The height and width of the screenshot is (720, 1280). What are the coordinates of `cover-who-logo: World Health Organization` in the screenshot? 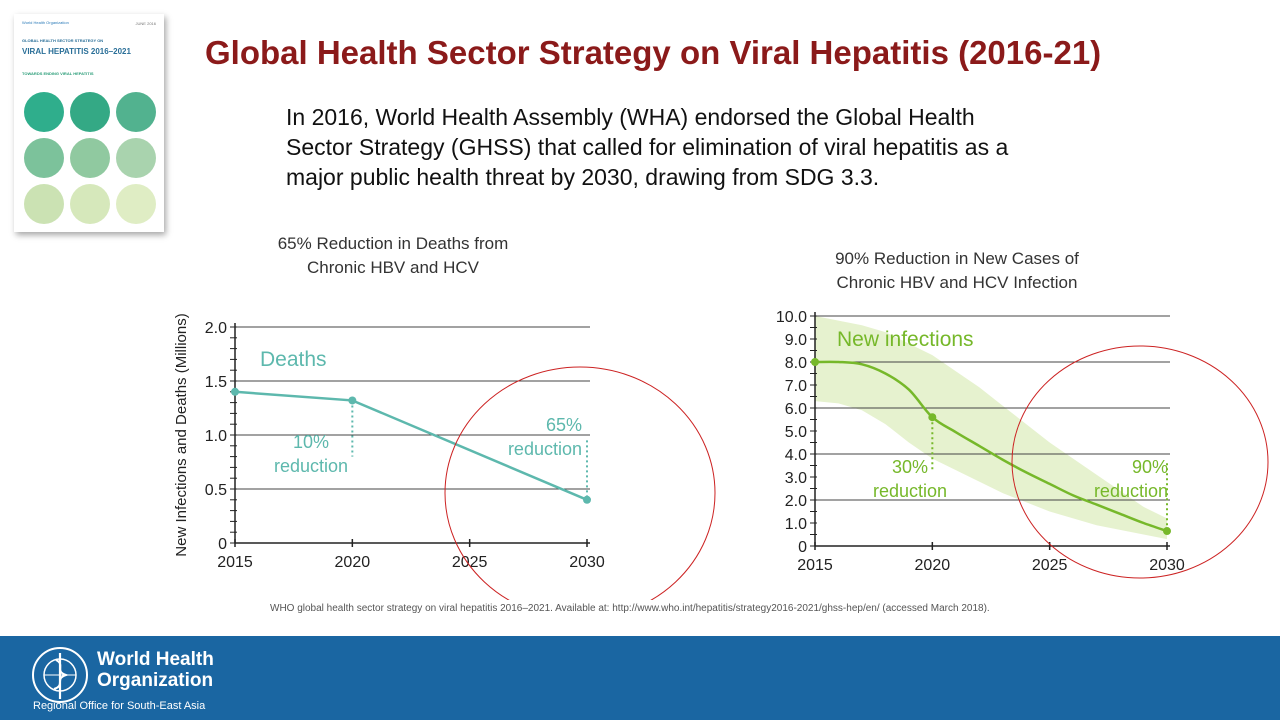 It's located at (45, 22).